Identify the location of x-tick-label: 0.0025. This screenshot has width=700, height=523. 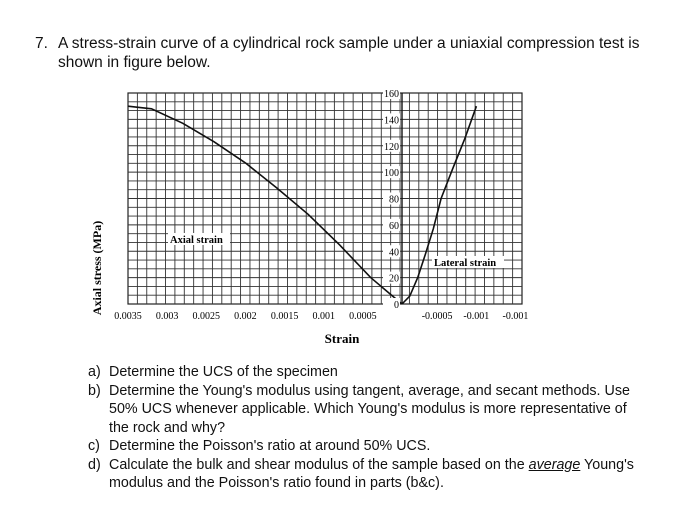
(207, 316).